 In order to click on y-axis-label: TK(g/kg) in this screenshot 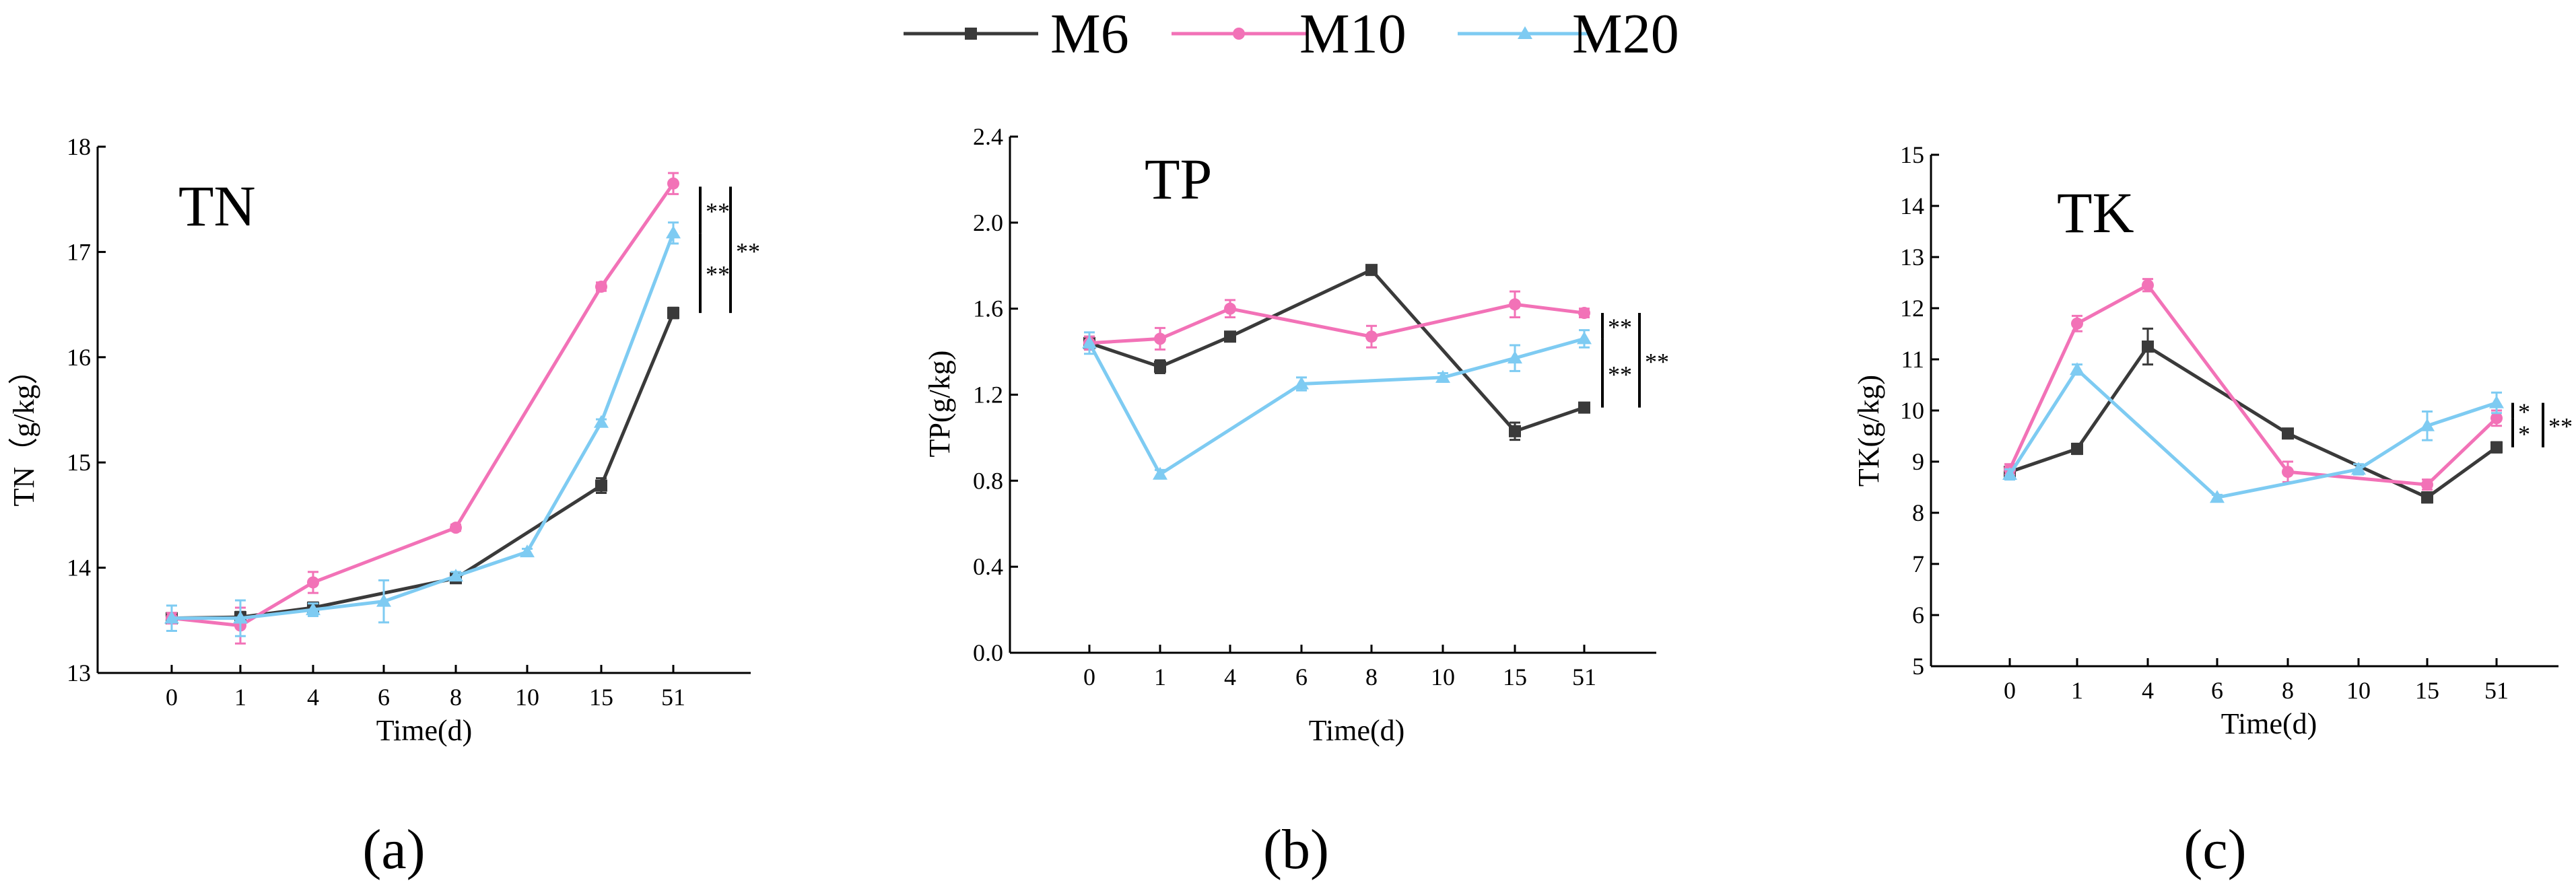, I will do `click(1869, 431)`.